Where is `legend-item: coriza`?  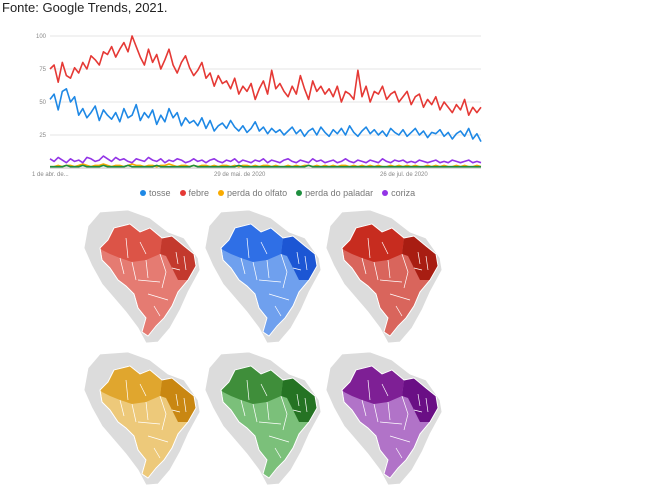
legend-item: coriza is located at coordinates (398, 193).